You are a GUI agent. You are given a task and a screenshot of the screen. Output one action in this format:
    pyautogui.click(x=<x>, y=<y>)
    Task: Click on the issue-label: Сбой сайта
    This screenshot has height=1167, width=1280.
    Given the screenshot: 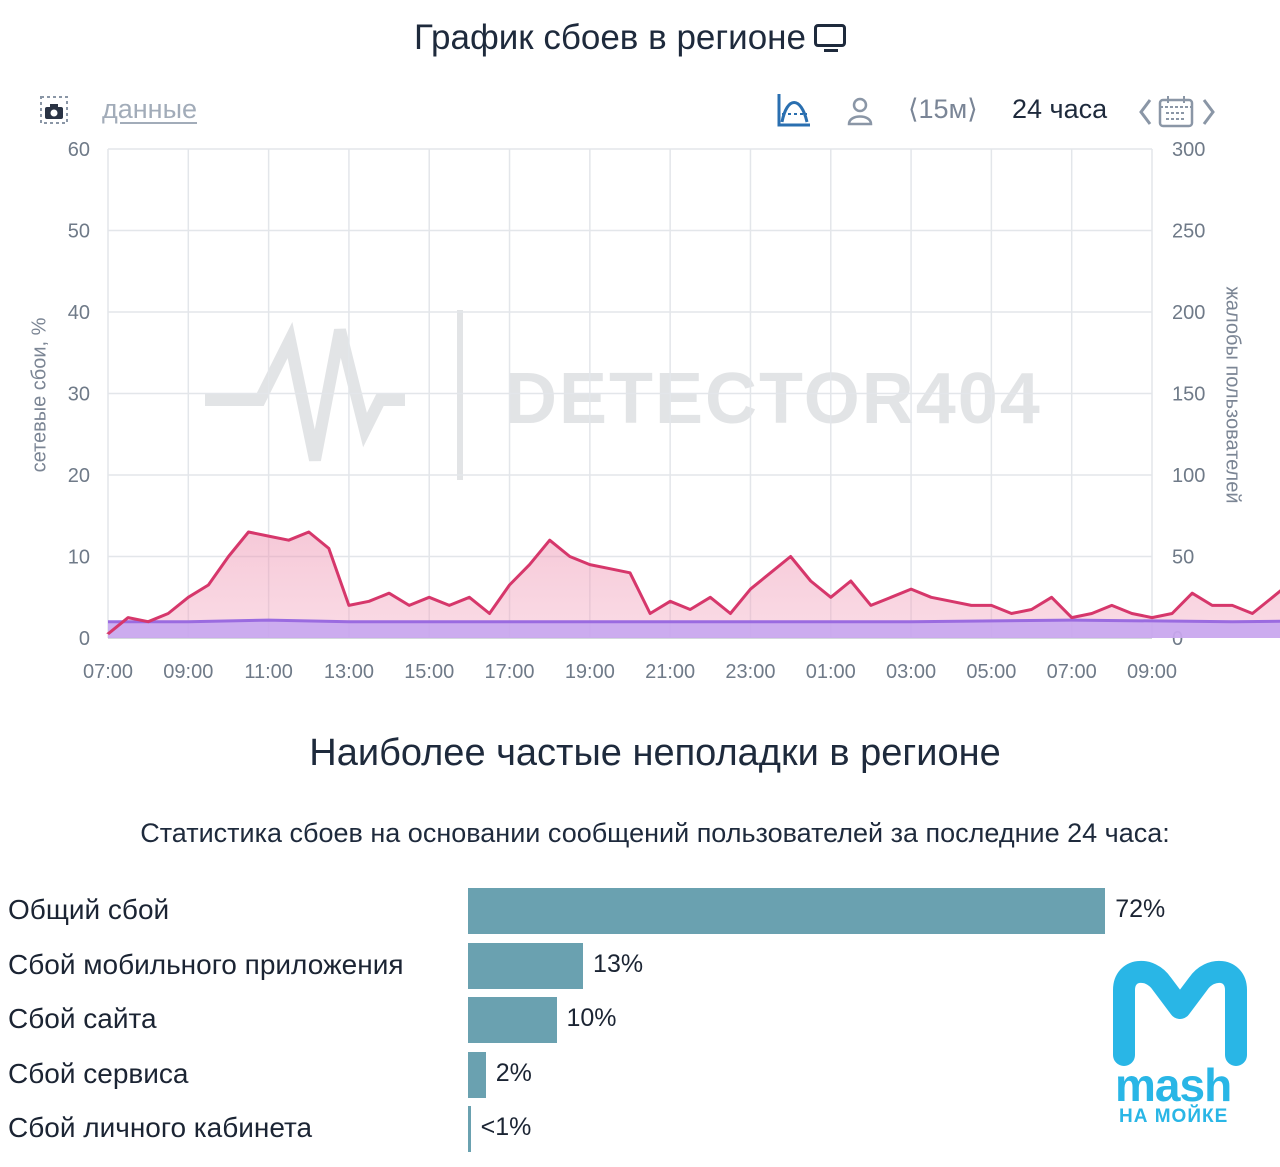 What is the action you would take?
    pyautogui.click(x=82, y=1018)
    